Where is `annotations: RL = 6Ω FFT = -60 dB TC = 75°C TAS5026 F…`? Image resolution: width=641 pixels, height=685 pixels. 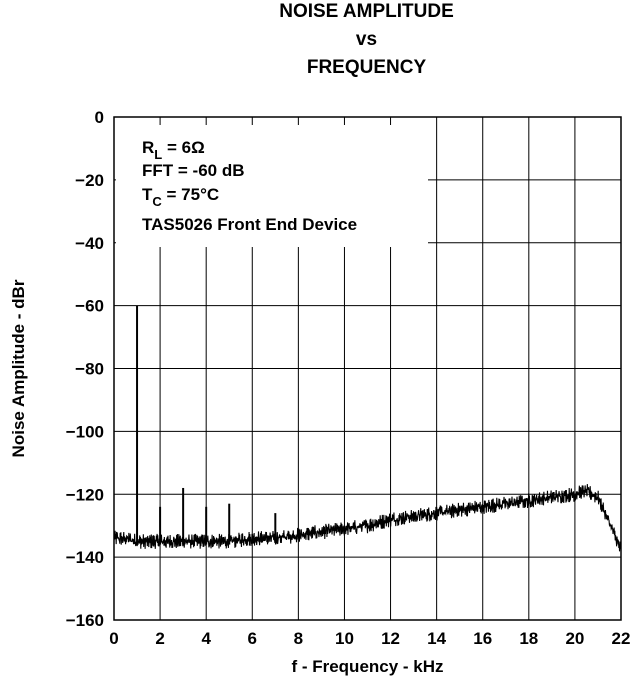
annotations: RL = 6Ω FFT = -60 dB TC = 75°C TAS5026 F… is located at coordinates (249, 186).